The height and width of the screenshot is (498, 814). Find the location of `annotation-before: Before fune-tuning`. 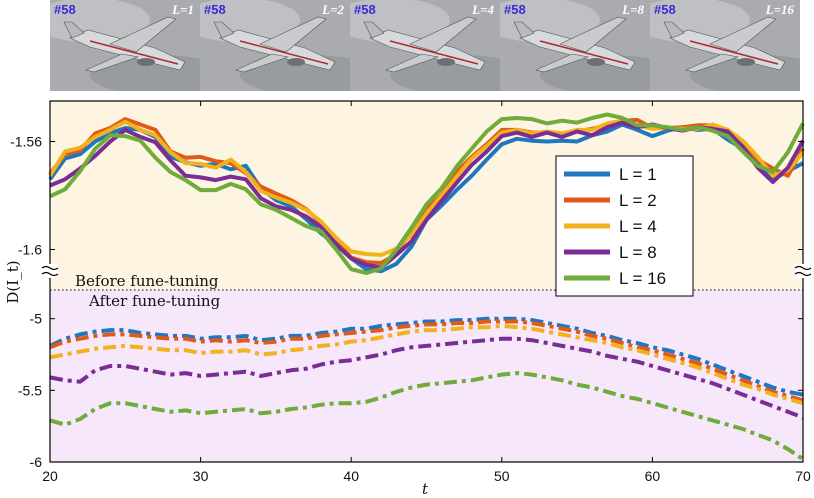

annotation-before: Before fune-tuning is located at coordinates (147, 281).